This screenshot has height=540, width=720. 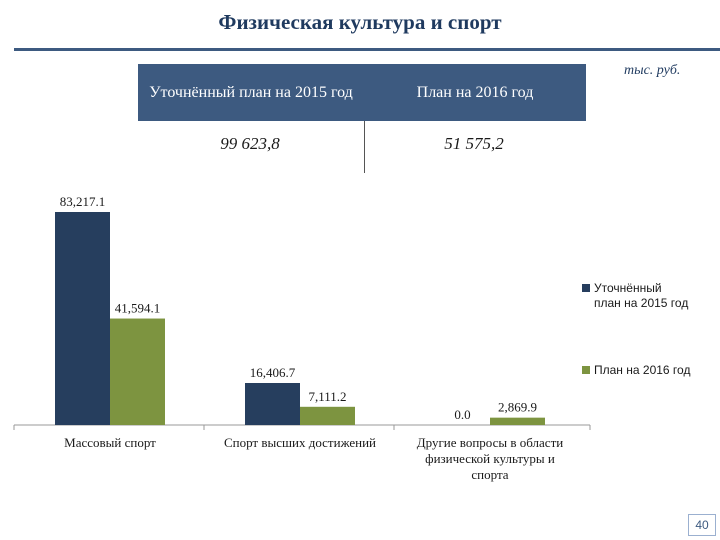 What do you see at coordinates (273, 372) in the screenshot?
I see `data-label: 16,406.7` at bounding box center [273, 372].